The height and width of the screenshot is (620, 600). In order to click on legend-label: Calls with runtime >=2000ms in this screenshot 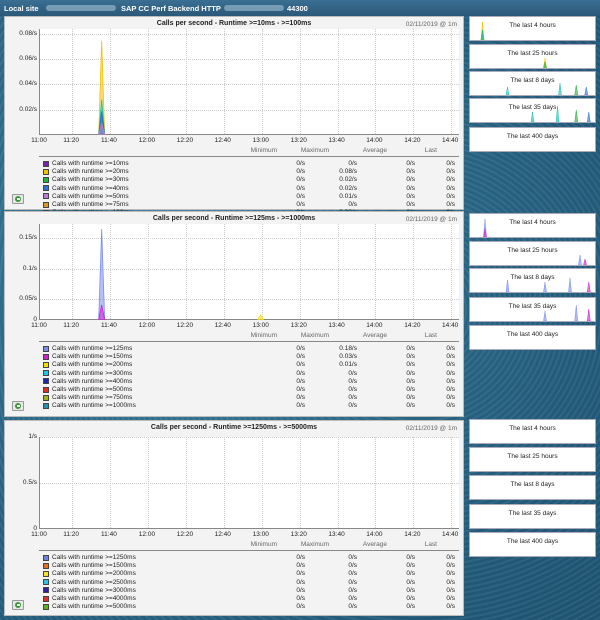, I will do `click(94, 574)`.